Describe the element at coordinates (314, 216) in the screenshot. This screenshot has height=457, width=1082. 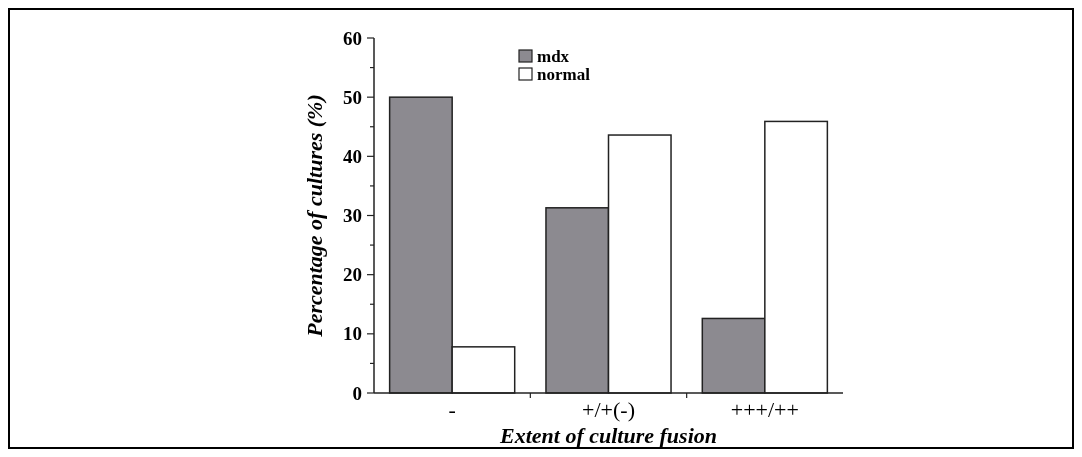
I see `y-axis-title: Percentage of cultures (%)` at that location.